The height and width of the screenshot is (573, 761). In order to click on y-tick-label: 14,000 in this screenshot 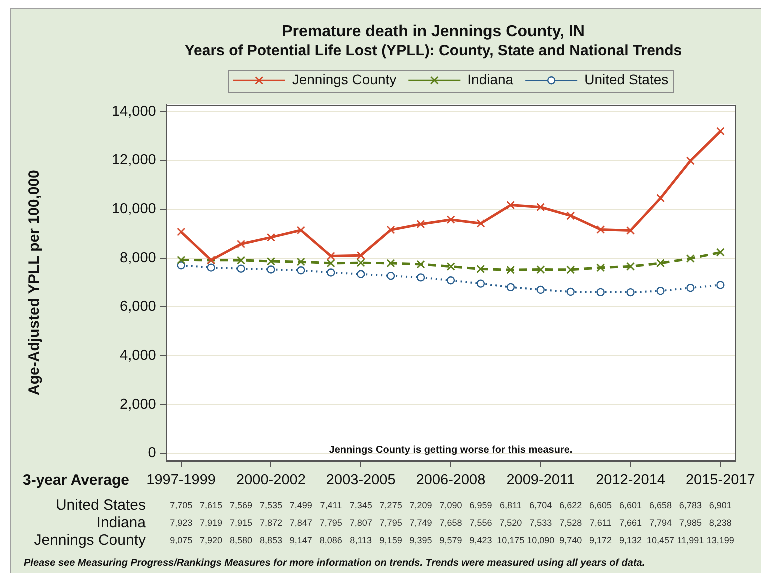, I will do `click(134, 112)`.